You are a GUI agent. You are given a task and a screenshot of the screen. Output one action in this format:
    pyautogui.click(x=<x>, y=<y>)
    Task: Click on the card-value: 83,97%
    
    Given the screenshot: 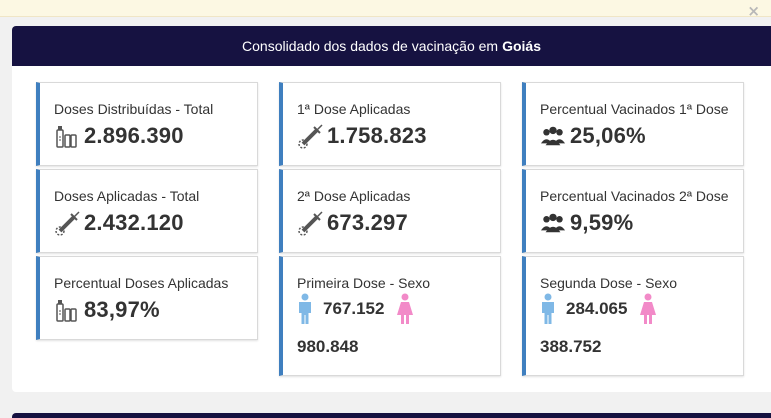 What is the action you would take?
    pyautogui.click(x=122, y=309)
    